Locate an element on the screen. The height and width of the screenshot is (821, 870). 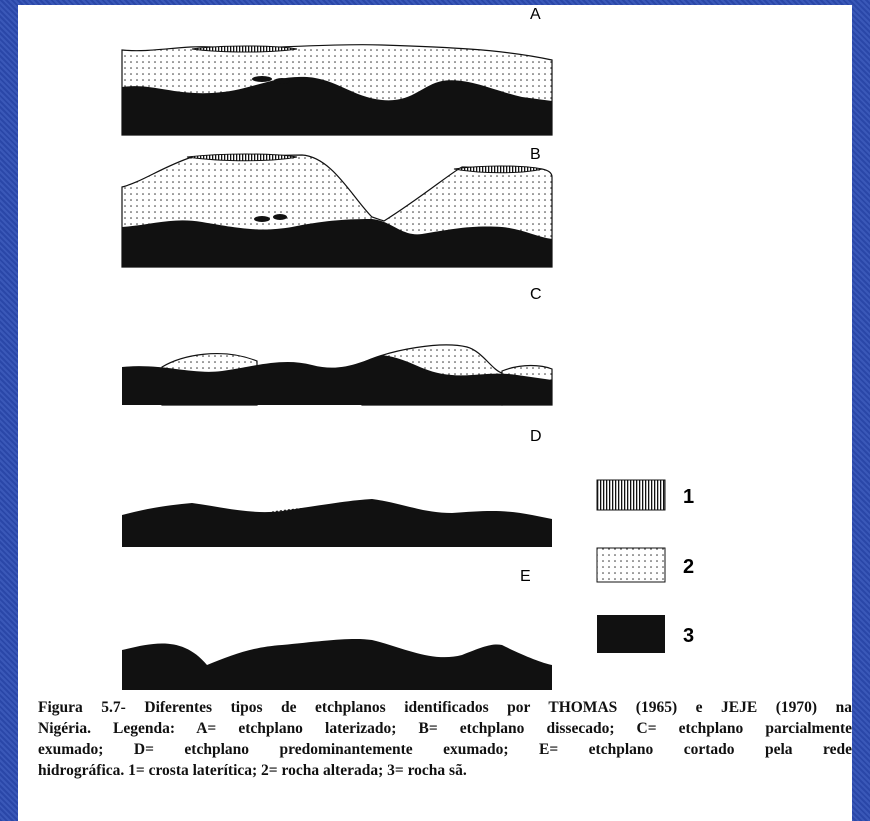
panel-label: E is located at coordinates (525, 576).